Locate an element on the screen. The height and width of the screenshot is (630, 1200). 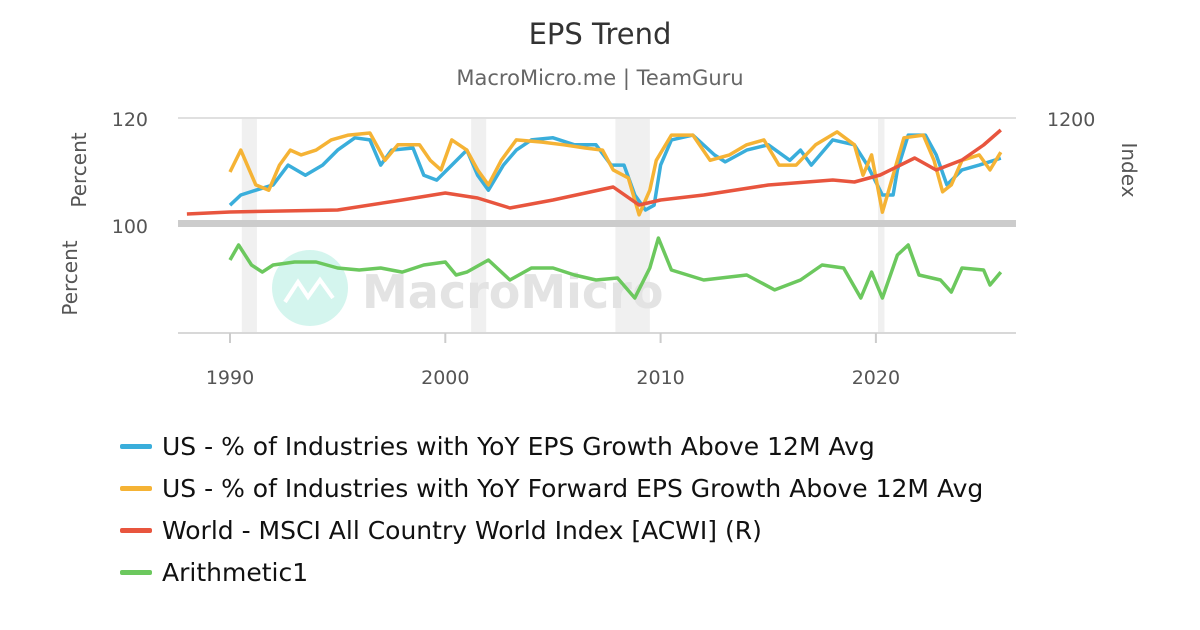
x-tick-label: 2000 is located at coordinates (445, 378).